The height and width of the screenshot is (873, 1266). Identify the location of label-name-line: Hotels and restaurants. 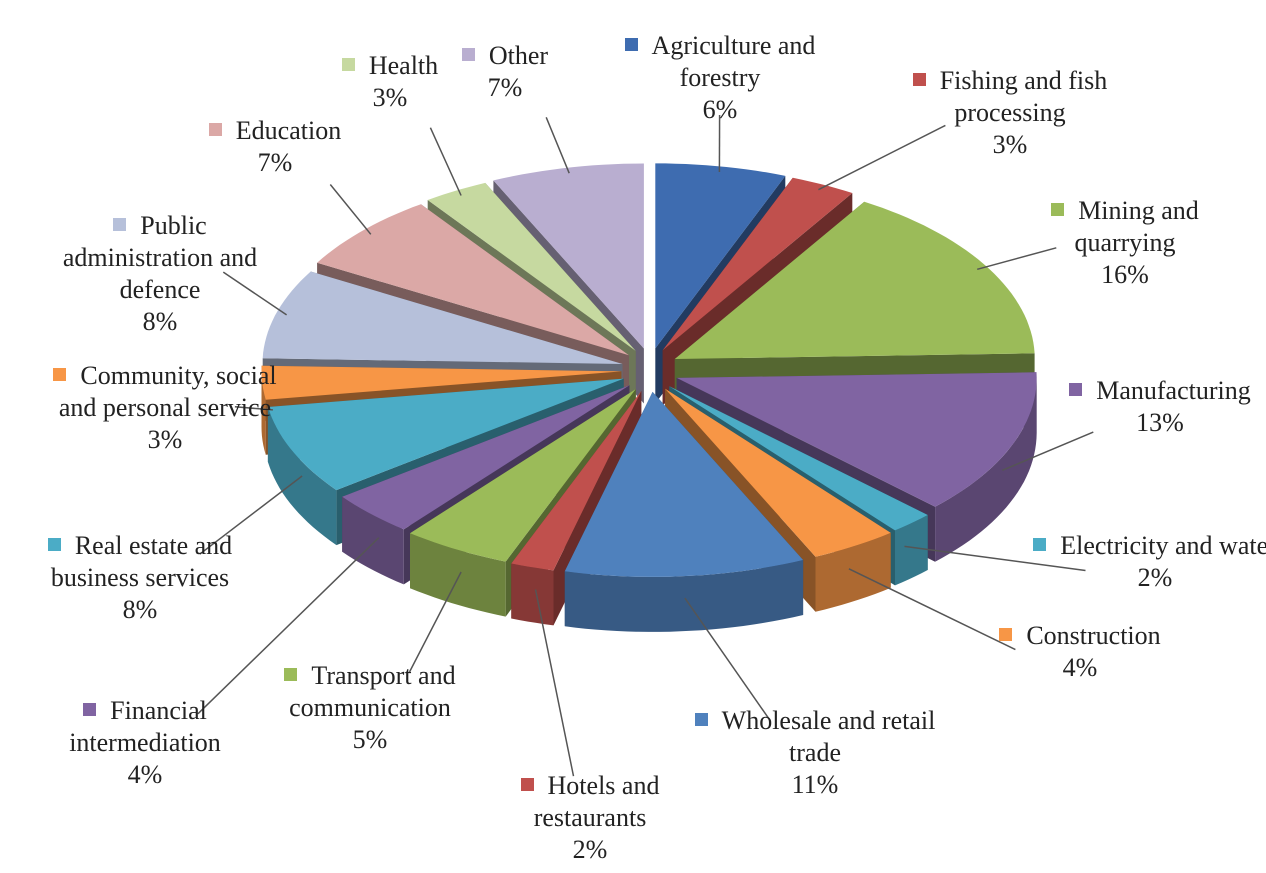
(590, 802).